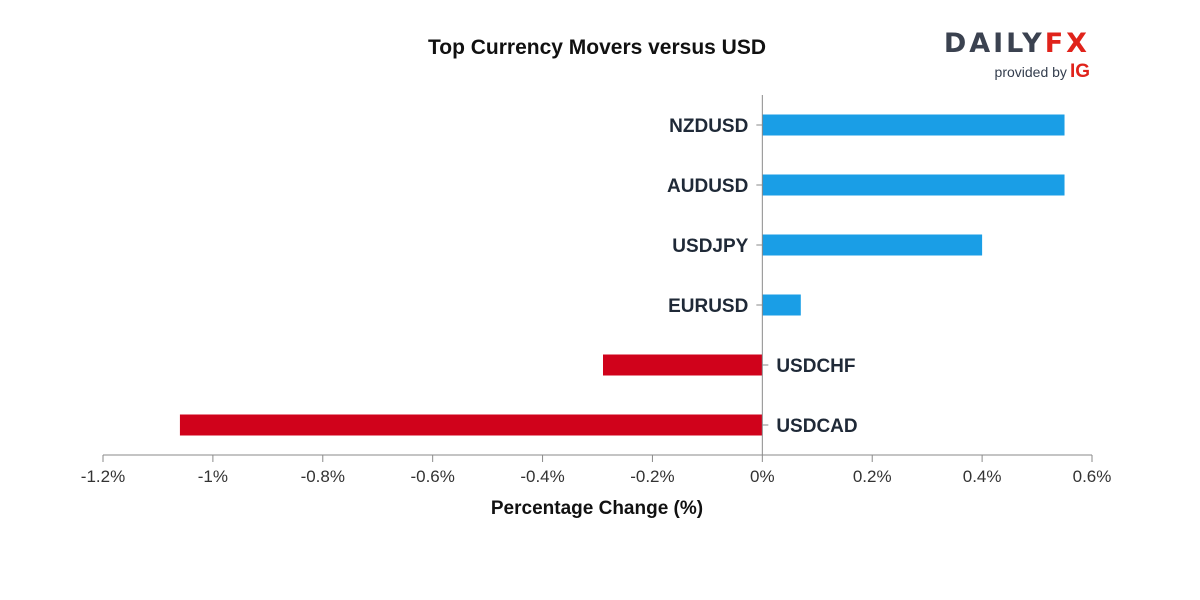 Image resolution: width=1200 pixels, height=600 pixels. I want to click on bar-audusd, so click(913, 185).